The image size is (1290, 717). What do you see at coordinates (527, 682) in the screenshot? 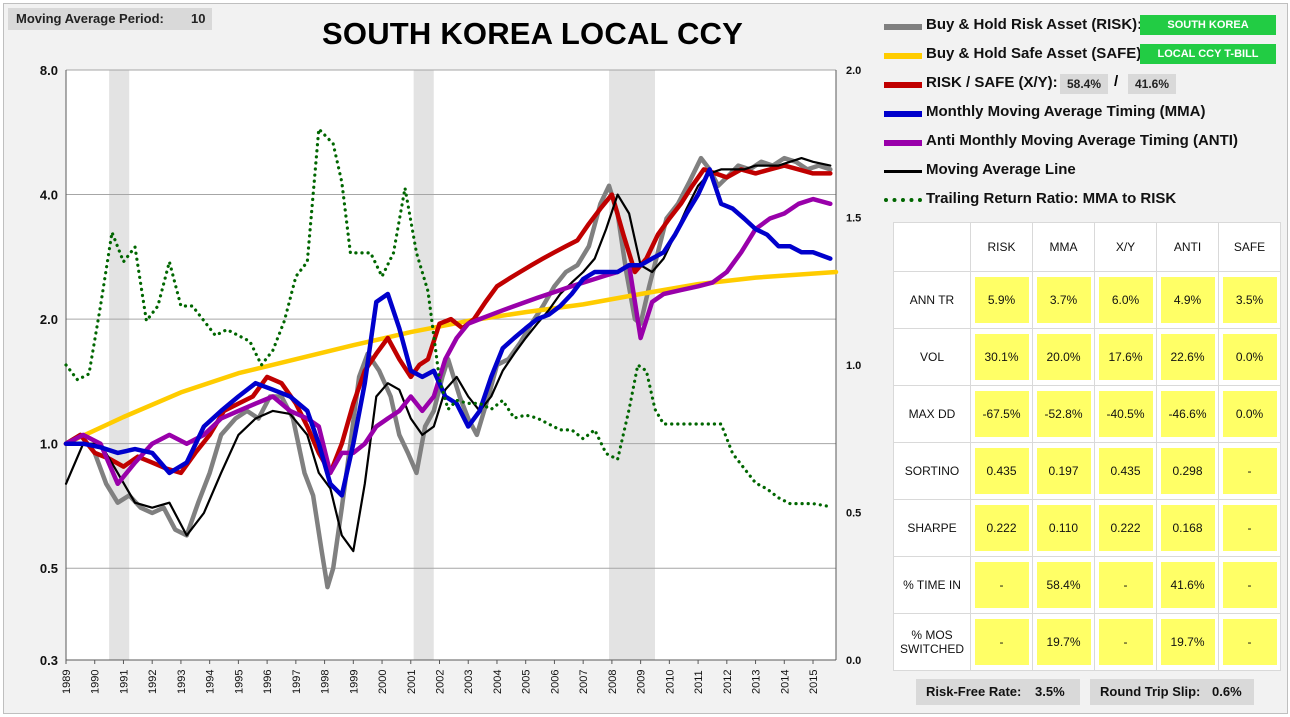
I see `x-tick-label: 2005` at bounding box center [527, 682].